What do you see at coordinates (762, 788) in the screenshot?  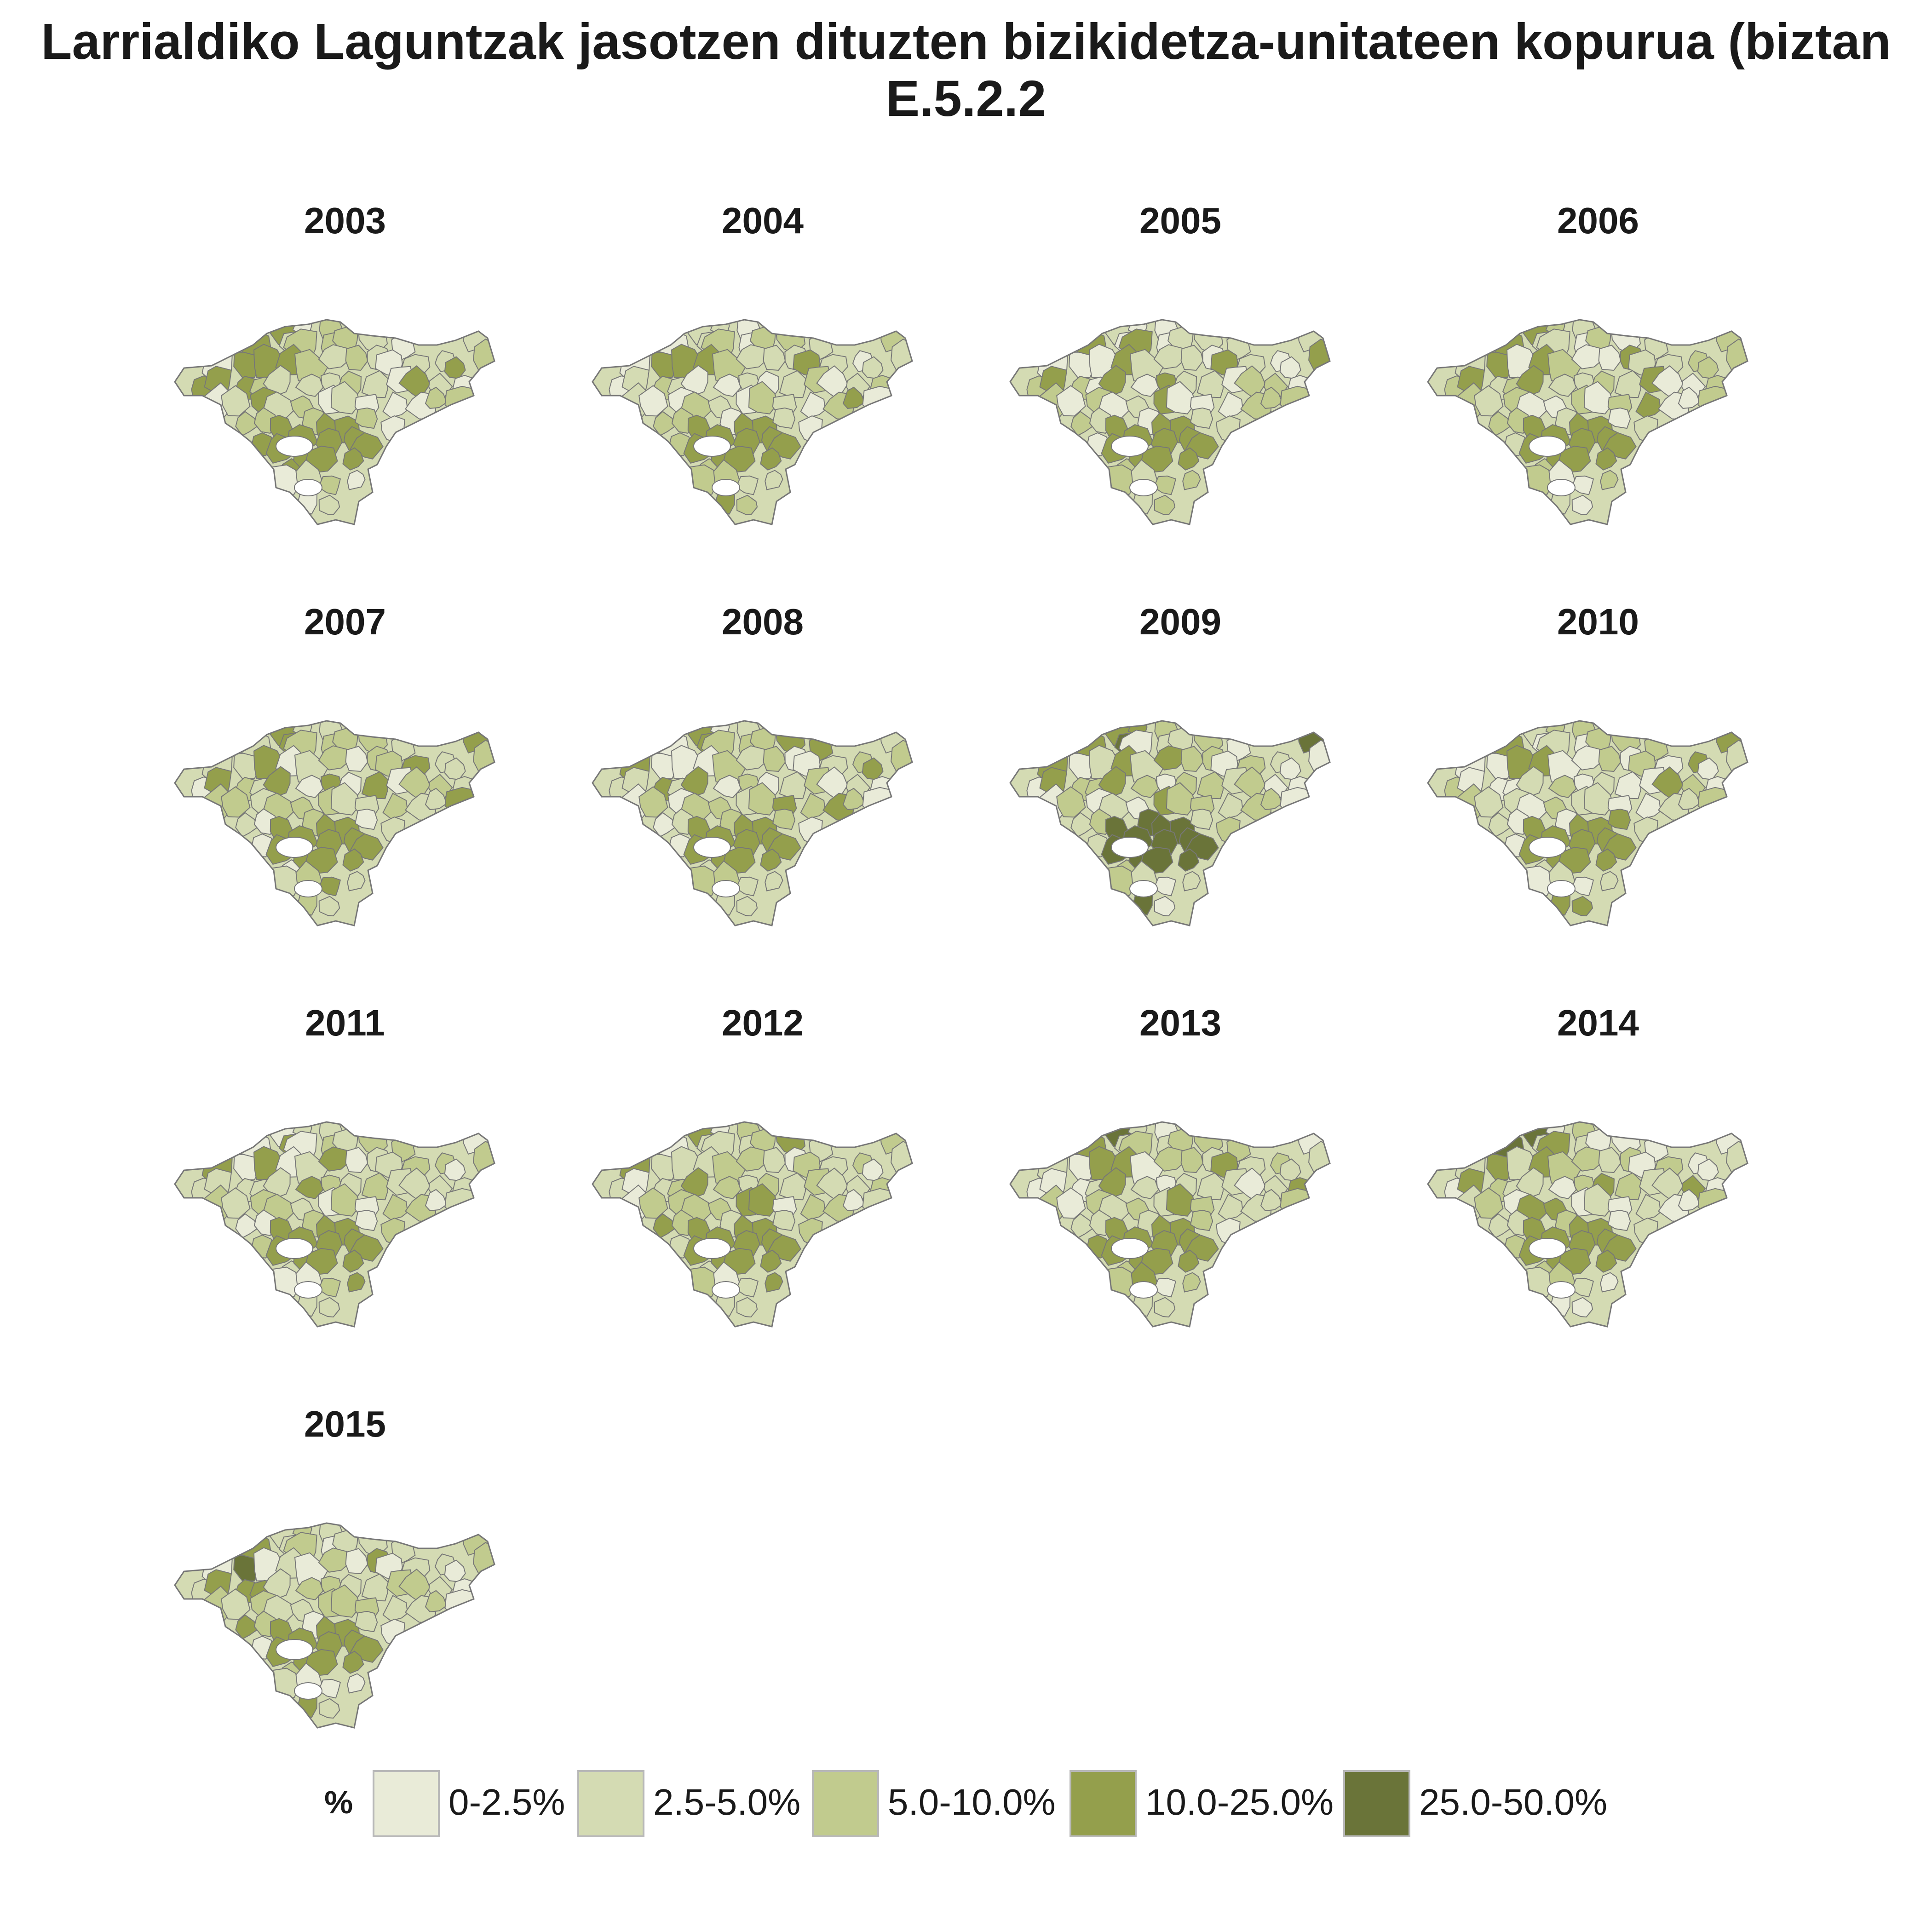 I see `map-panel-2008: 2008` at bounding box center [762, 788].